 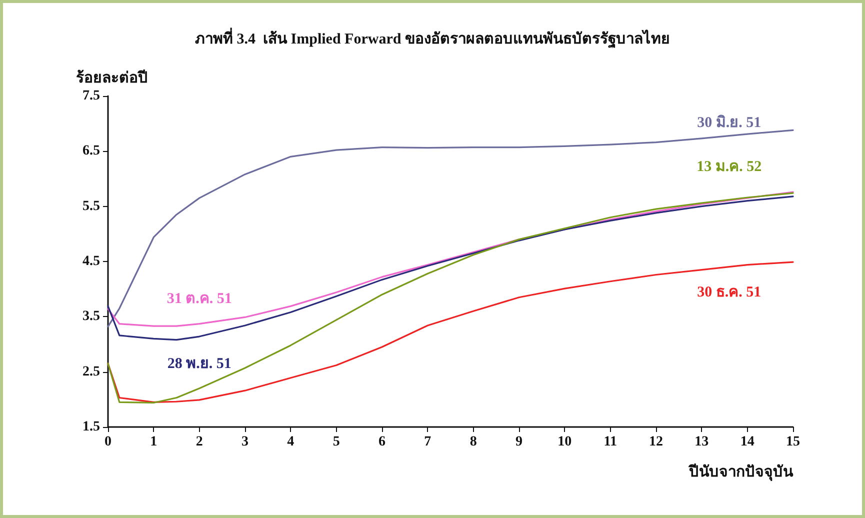 I want to click on chart-title: ภาพที่ 3.4 เส้น Implied Forward ของอัตราผลตอบแทนพันธบัตรรัฐบาลไทย, so click(x=432, y=38).